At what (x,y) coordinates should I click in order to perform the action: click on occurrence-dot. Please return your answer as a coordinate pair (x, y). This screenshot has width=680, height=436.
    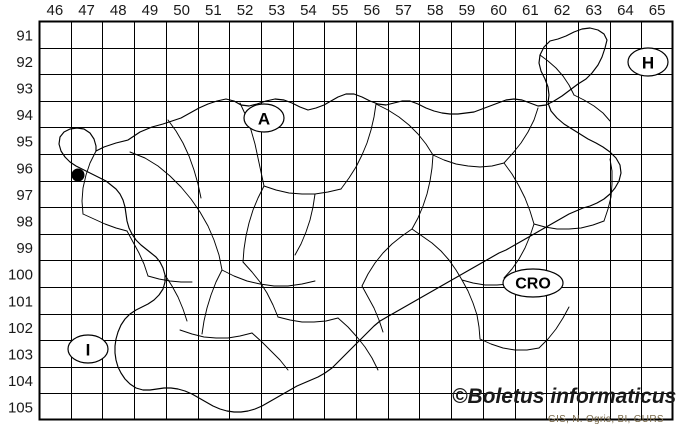
    Looking at the image, I should click on (78, 175).